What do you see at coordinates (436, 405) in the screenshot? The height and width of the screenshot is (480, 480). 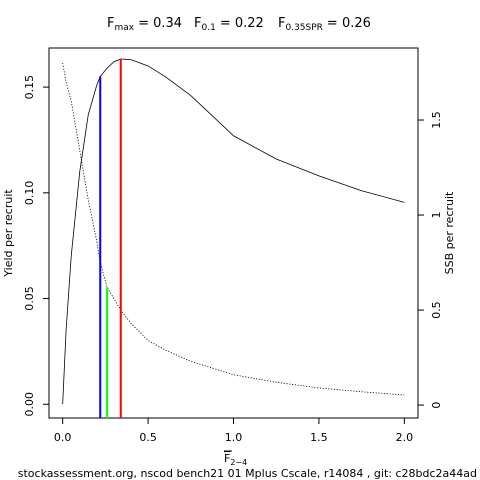 I see `y2-tick-label: 0` at bounding box center [436, 405].